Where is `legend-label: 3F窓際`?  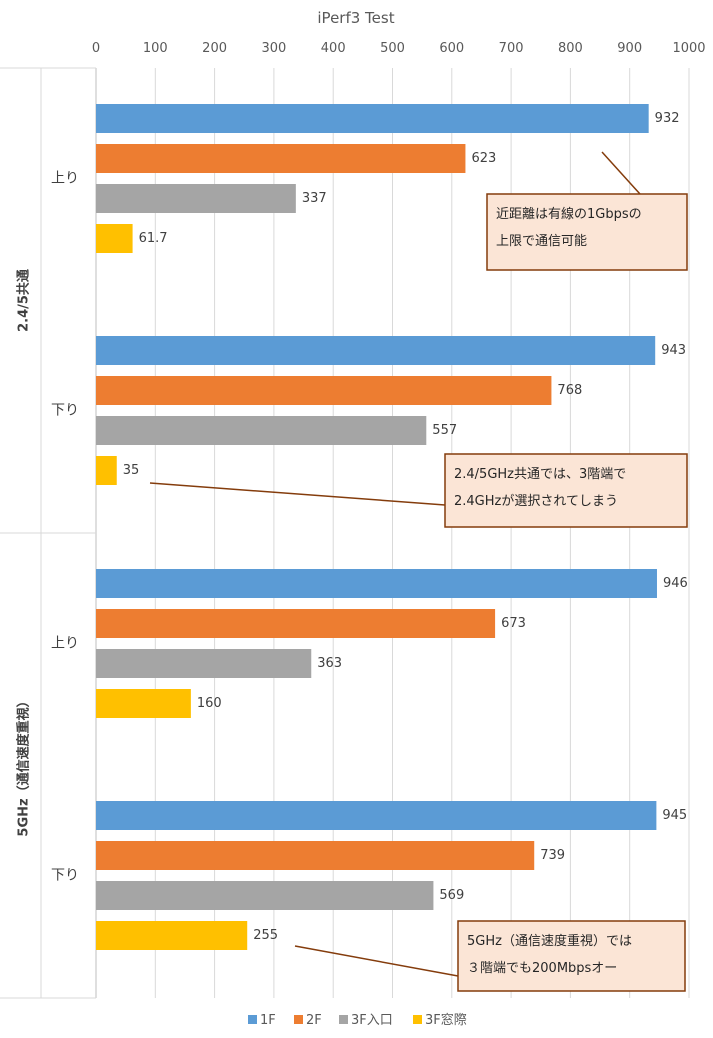
legend-label: 3F窓際 is located at coordinates (446, 1020).